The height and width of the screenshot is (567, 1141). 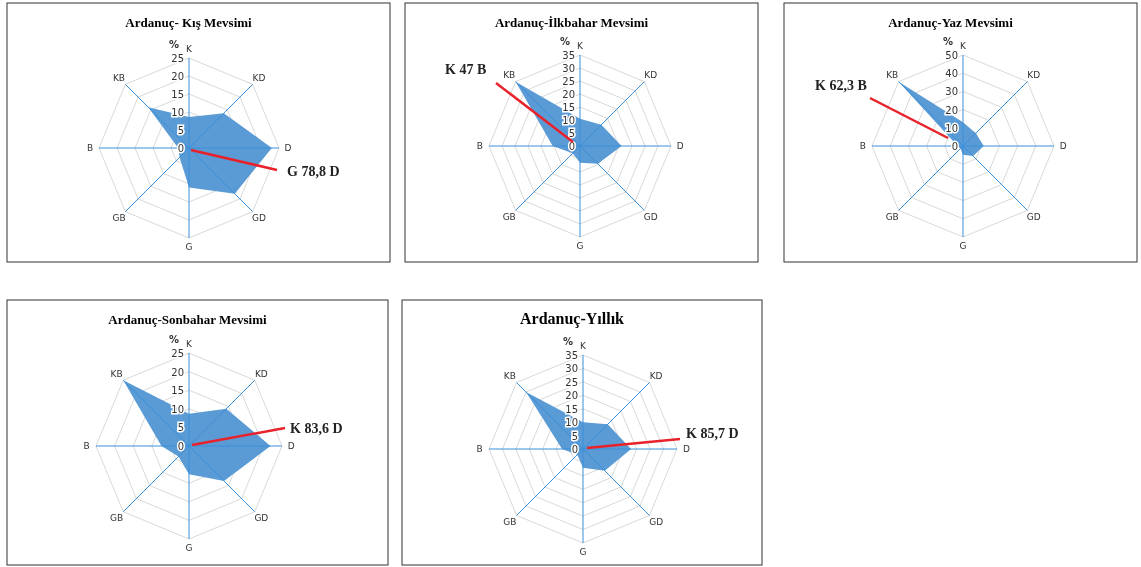 What do you see at coordinates (571, 22) in the screenshot?
I see `chart-title: Ardanuç-İlkbahar Mevsimi` at bounding box center [571, 22].